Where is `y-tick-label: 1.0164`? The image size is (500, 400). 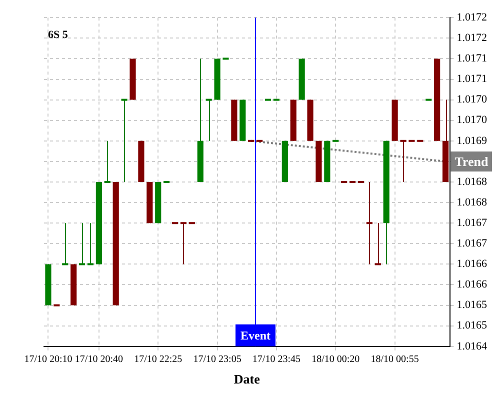
y-tick-label: 1.0164 is located at coordinates (472, 346).